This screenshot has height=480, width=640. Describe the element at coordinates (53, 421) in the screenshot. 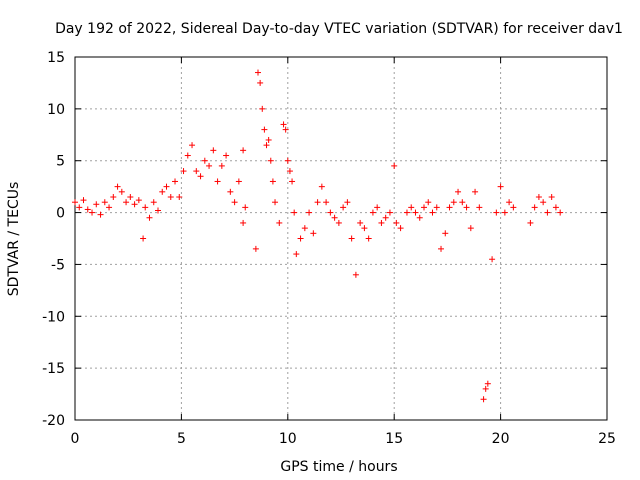

I see `y-tick-label: -20` at that location.